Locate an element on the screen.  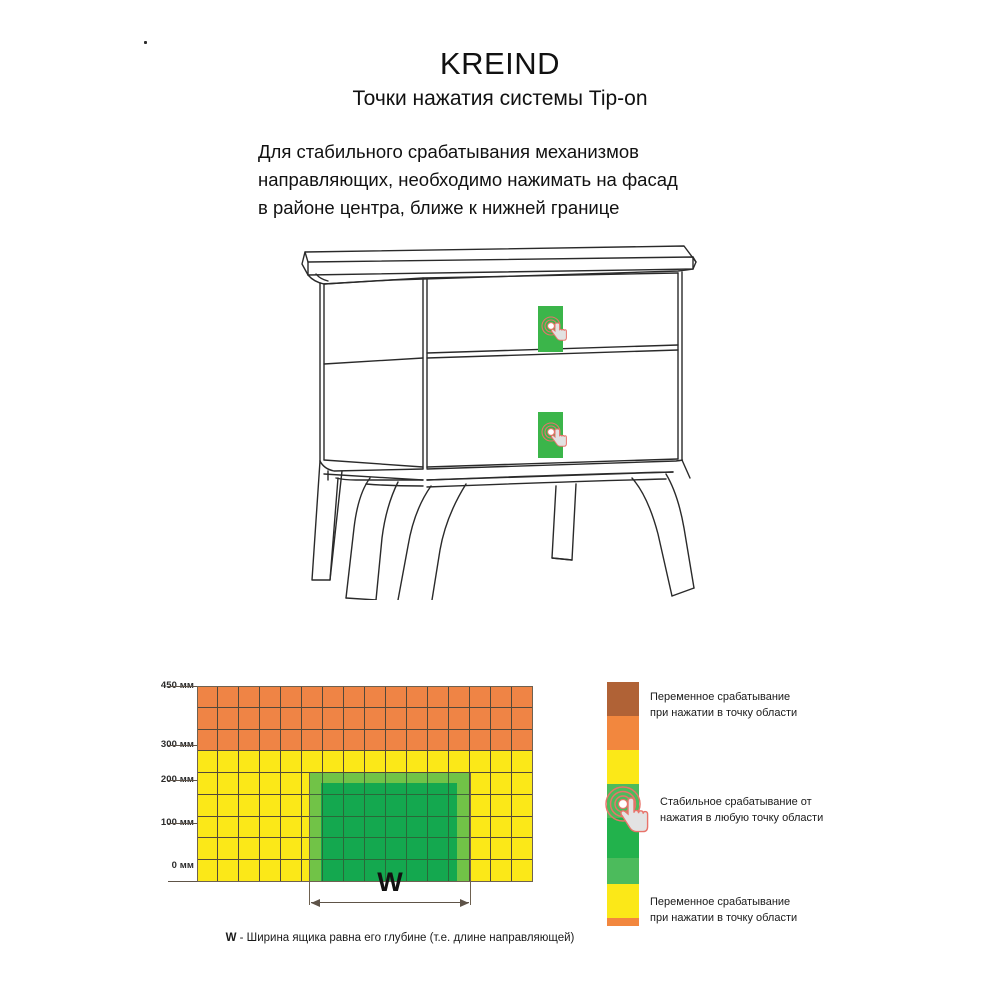
intro-line-3: в районе центра, ближе к нижней границе is located at coordinates (439, 208).